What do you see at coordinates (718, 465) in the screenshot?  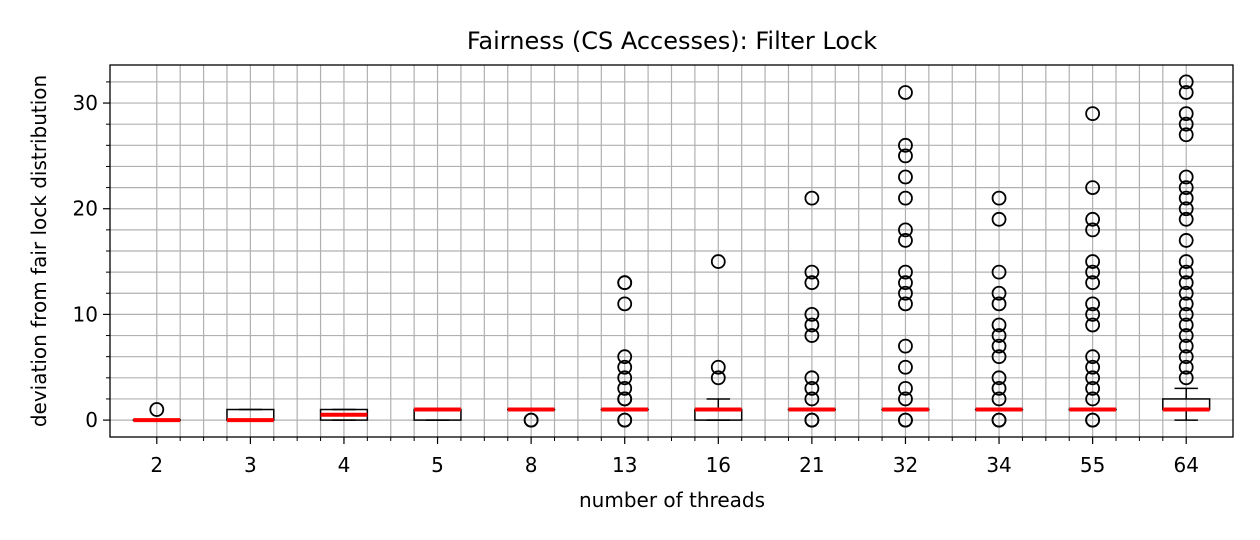 I see `x-tick-label: 16` at bounding box center [718, 465].